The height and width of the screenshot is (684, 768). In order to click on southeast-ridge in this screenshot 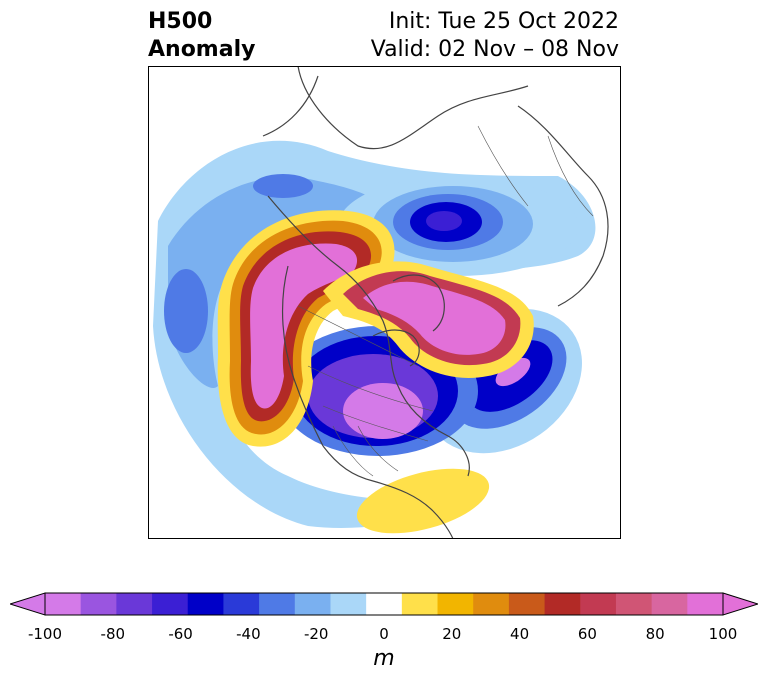, I will do `click(423, 501)`.